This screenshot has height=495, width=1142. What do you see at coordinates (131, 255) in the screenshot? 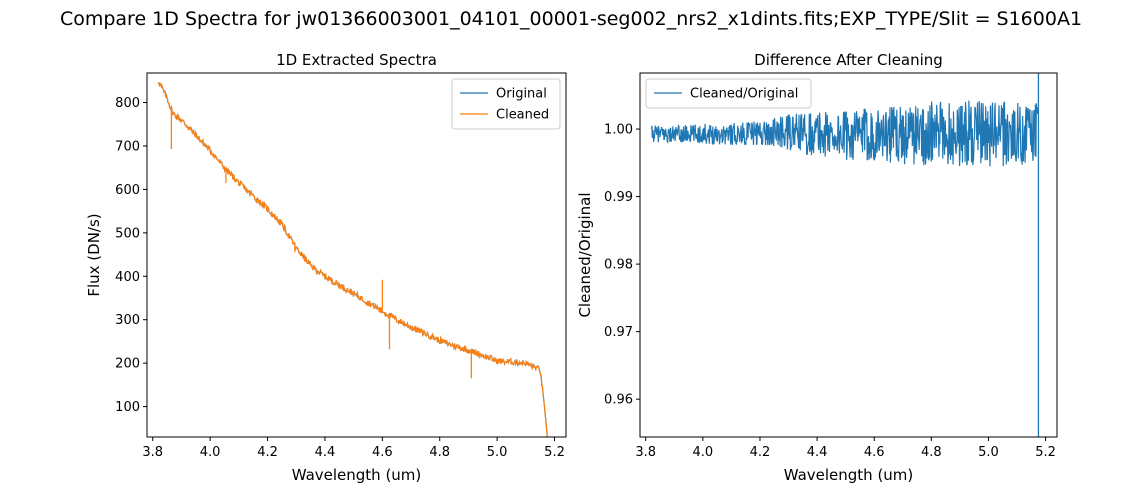
I see `y-axis-ticks: 100 200 300 400 500 600 700 800` at bounding box center [131, 255].